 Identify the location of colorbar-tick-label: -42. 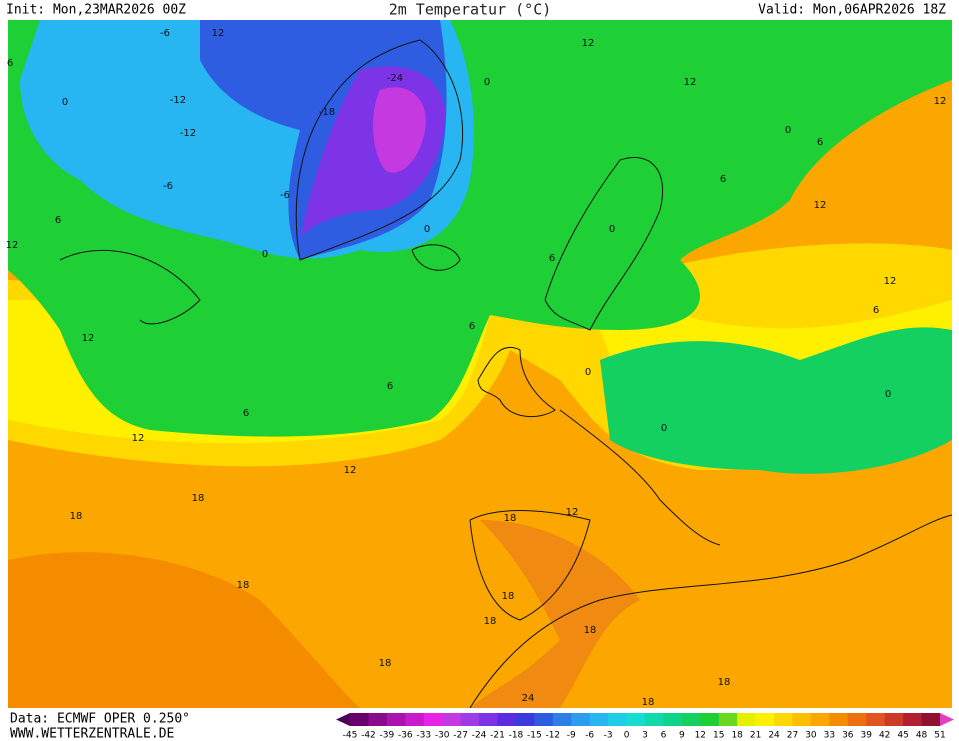
(368, 736).